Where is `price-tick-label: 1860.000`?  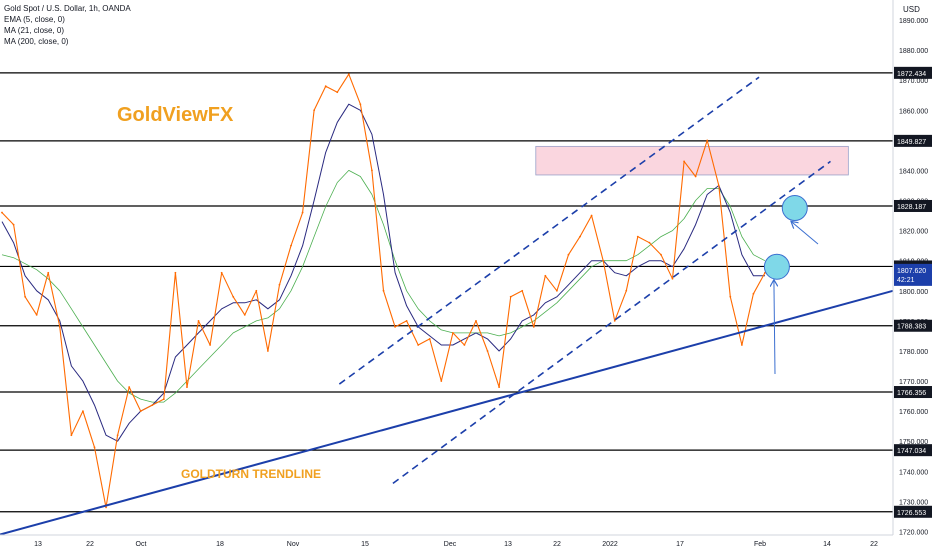 price-tick-label: 1860.000 is located at coordinates (913, 111).